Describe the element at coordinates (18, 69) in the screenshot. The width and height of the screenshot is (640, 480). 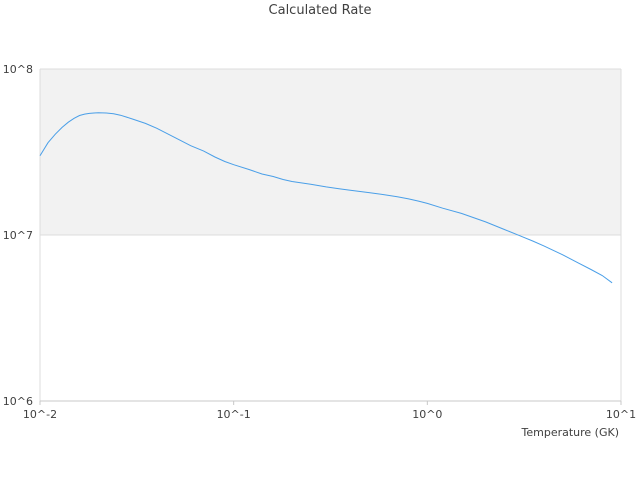
I see `y-tick-label: 10^8` at that location.